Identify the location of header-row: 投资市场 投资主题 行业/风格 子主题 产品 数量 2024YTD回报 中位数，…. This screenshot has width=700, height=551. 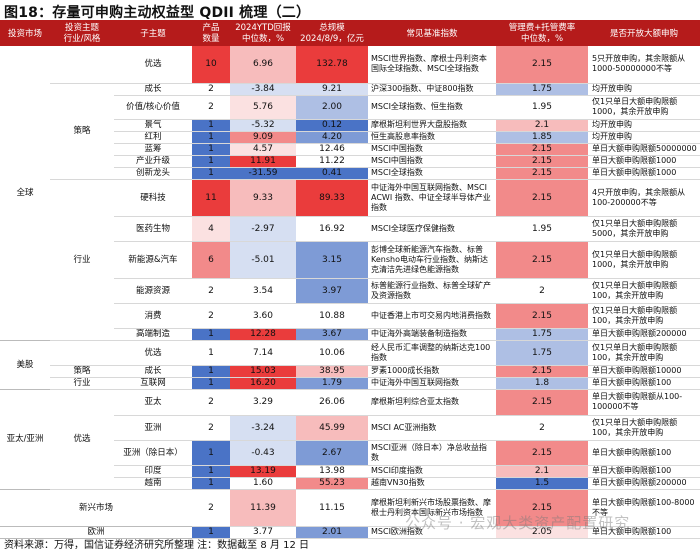
(350, 34).